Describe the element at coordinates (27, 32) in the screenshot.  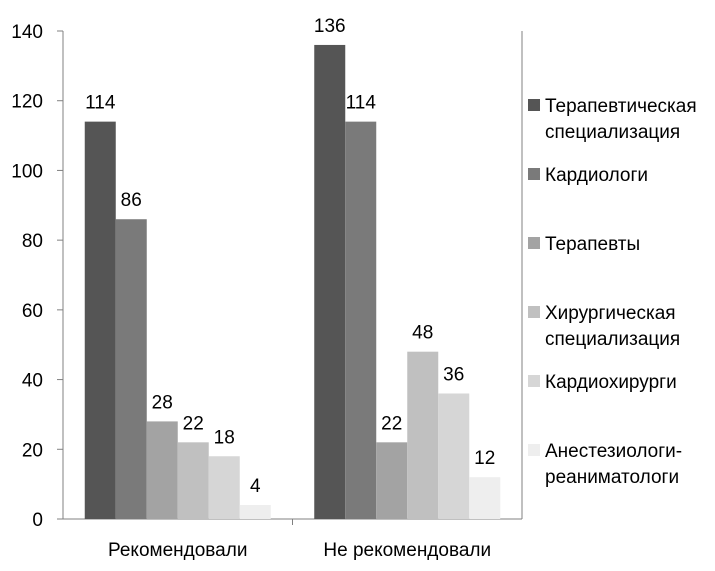
I see `y-tick-label: 140` at that location.